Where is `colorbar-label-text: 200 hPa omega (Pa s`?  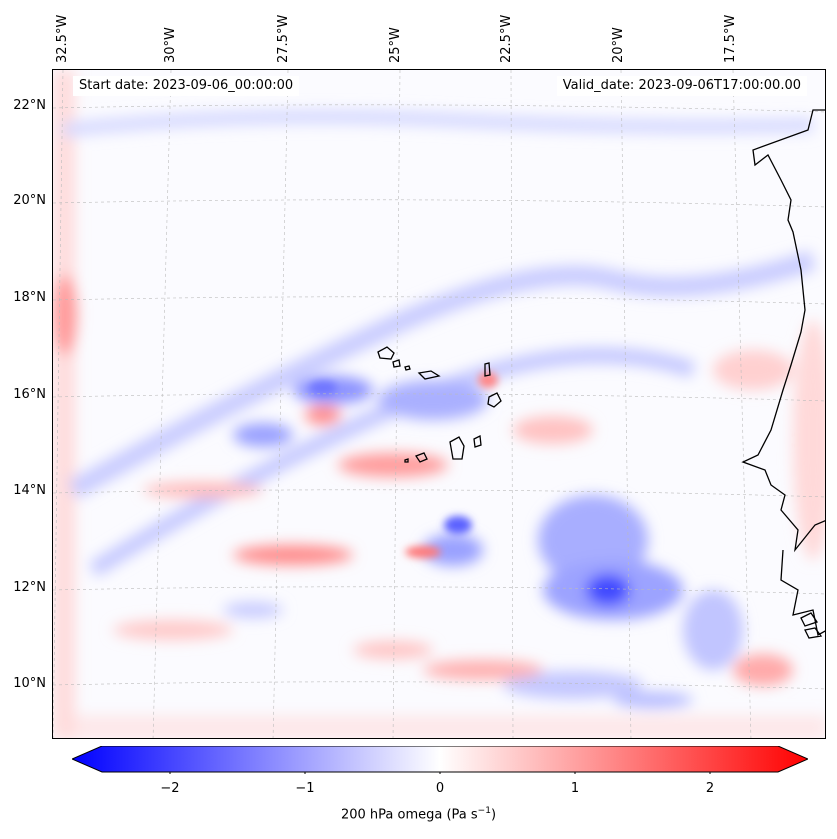 colorbar-label-text: 200 hPa omega (Pa s is located at coordinates (409, 815).